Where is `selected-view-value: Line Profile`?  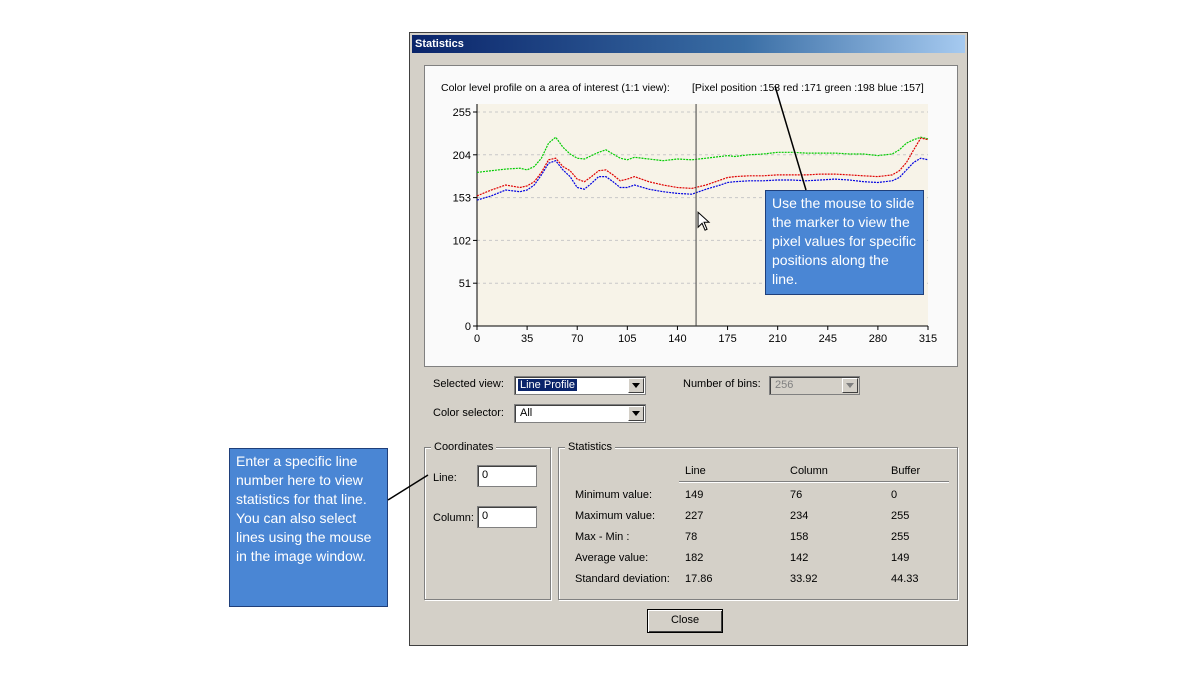
selected-view-value: Line Profile is located at coordinates (548, 385).